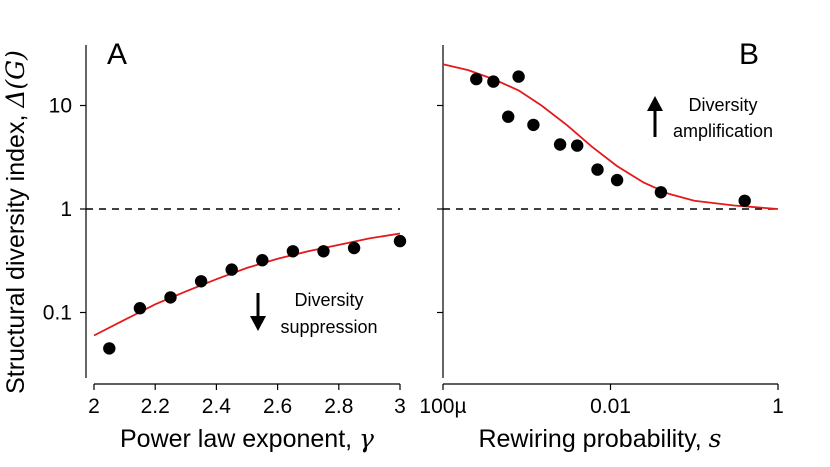  I want to click on panel-b-points, so click(610, 138).